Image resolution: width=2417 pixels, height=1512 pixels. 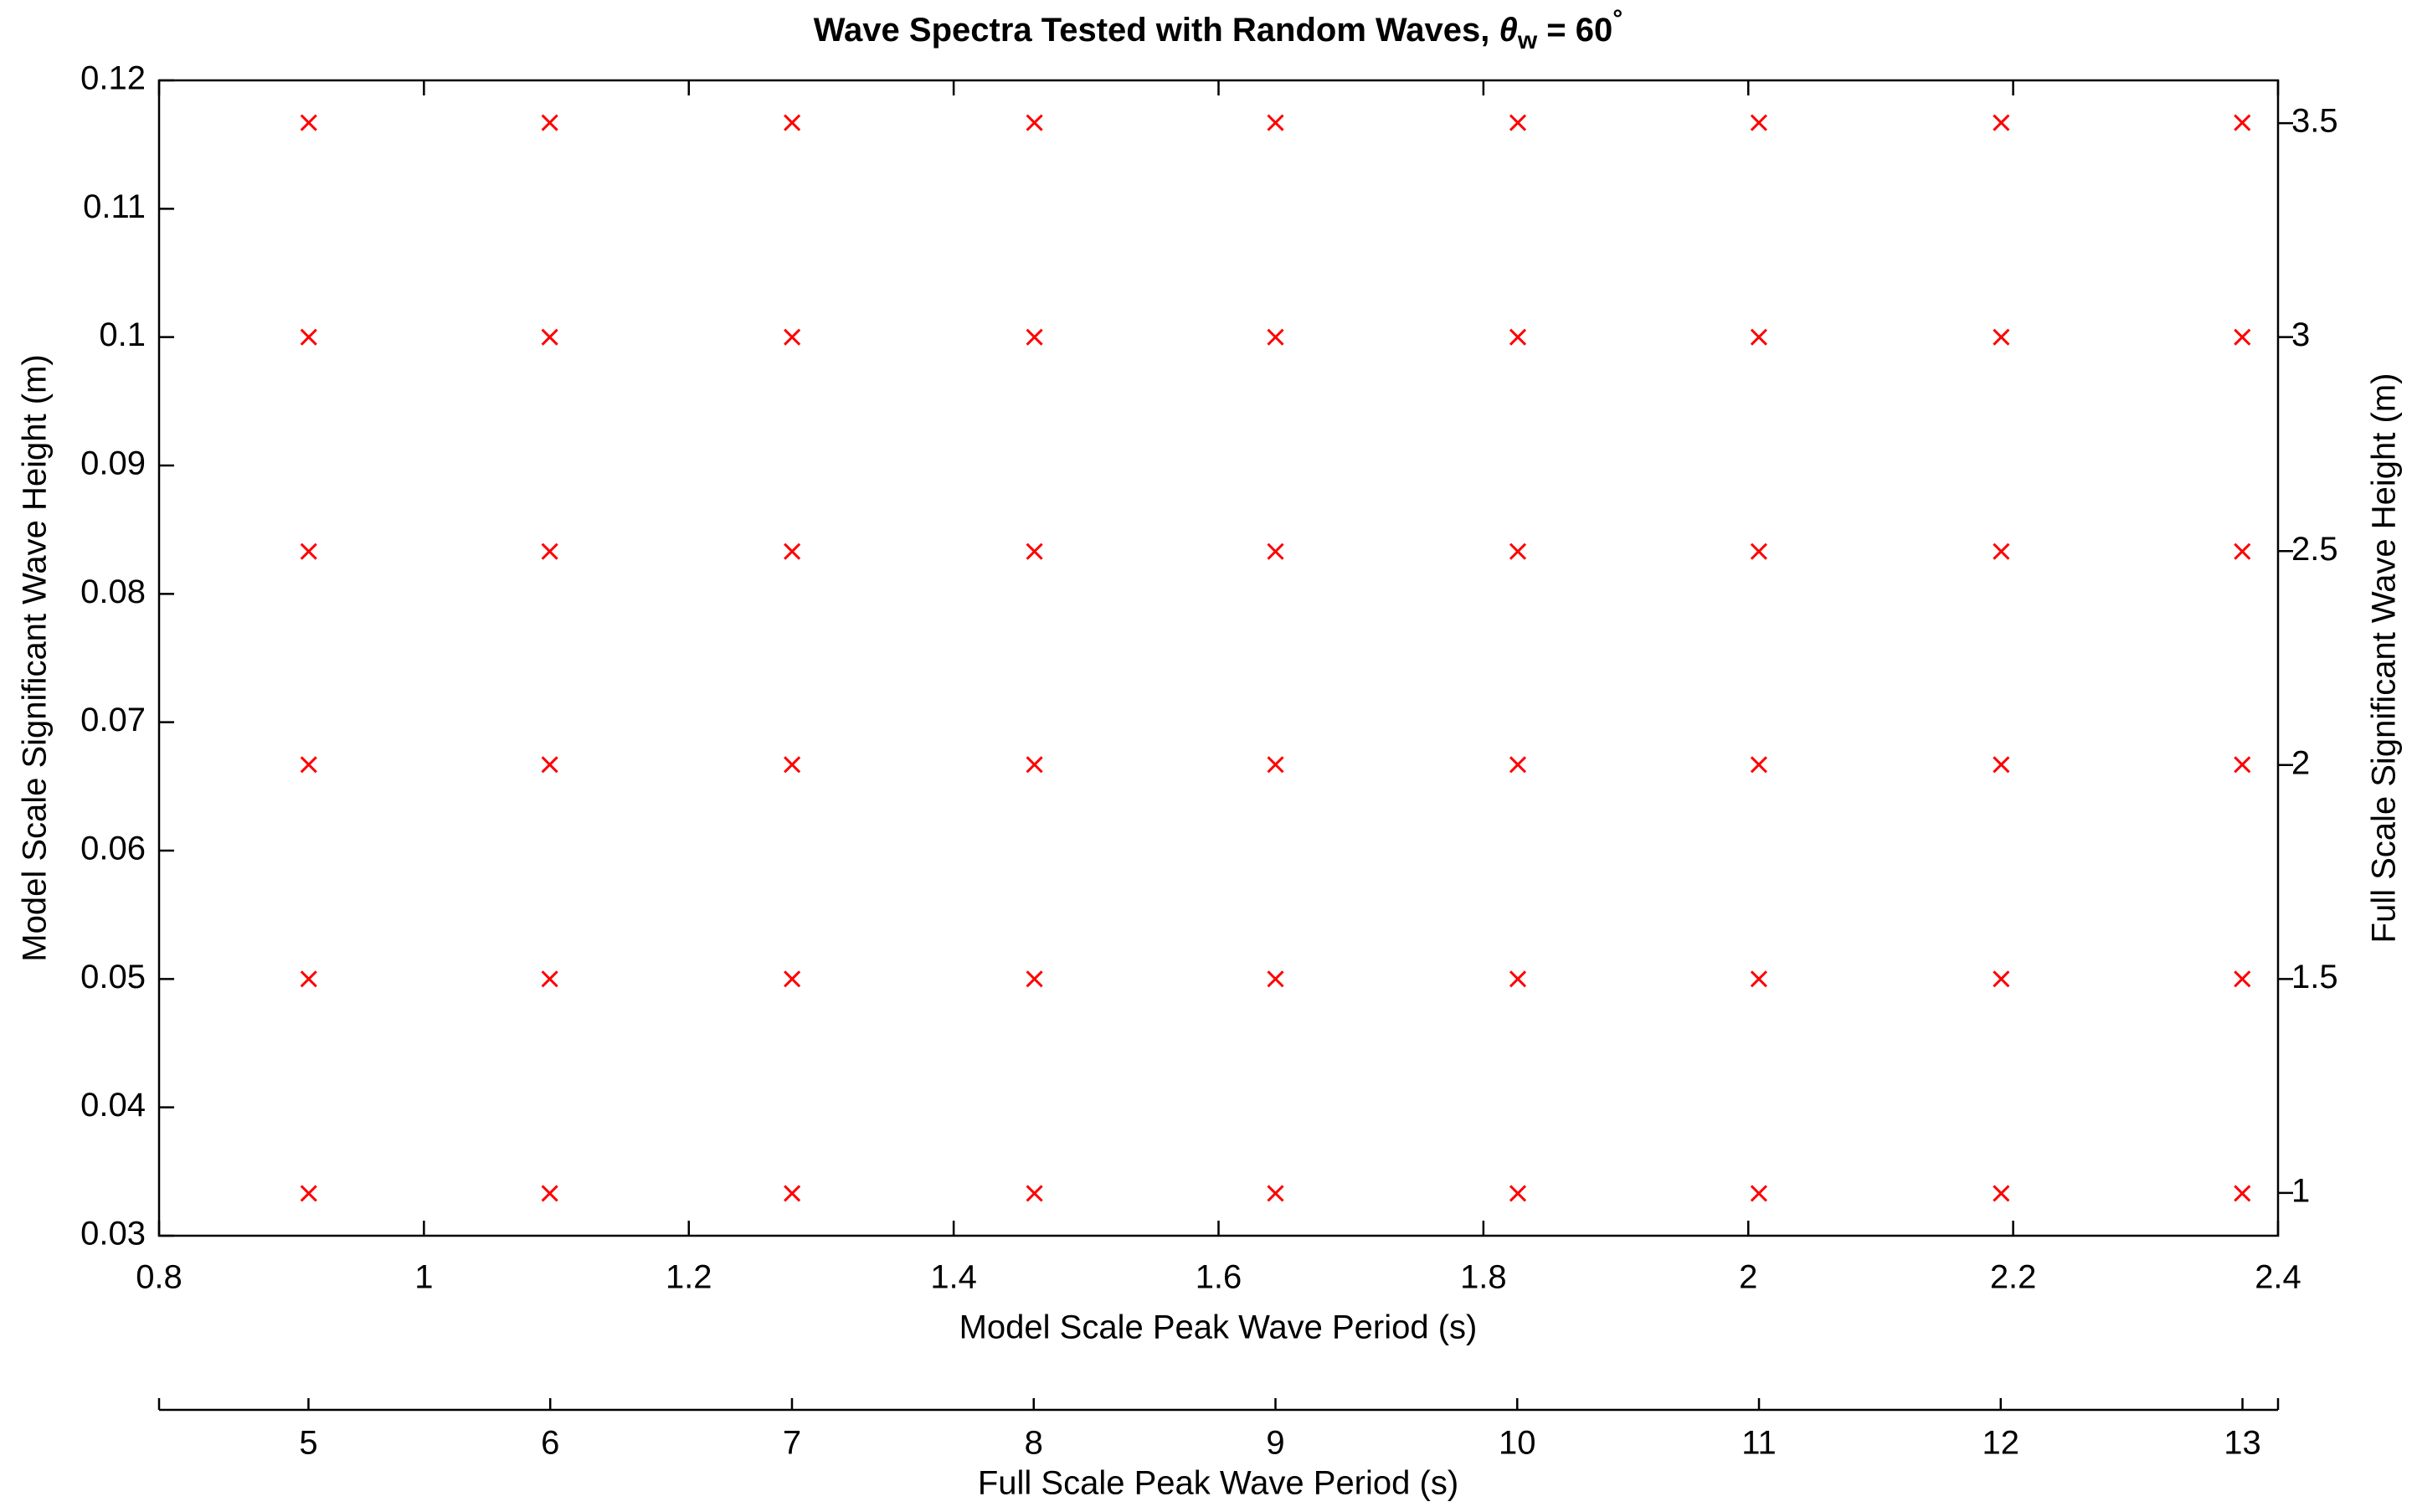 I want to click on x2-tick-label: 7, so click(x=792, y=1443).